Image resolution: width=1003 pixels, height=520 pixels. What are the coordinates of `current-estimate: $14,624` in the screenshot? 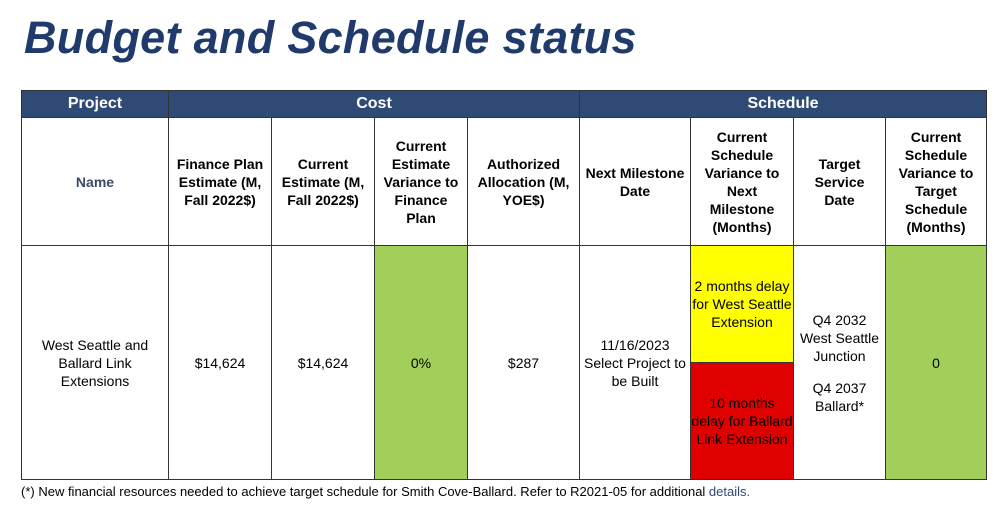 It's located at (323, 362).